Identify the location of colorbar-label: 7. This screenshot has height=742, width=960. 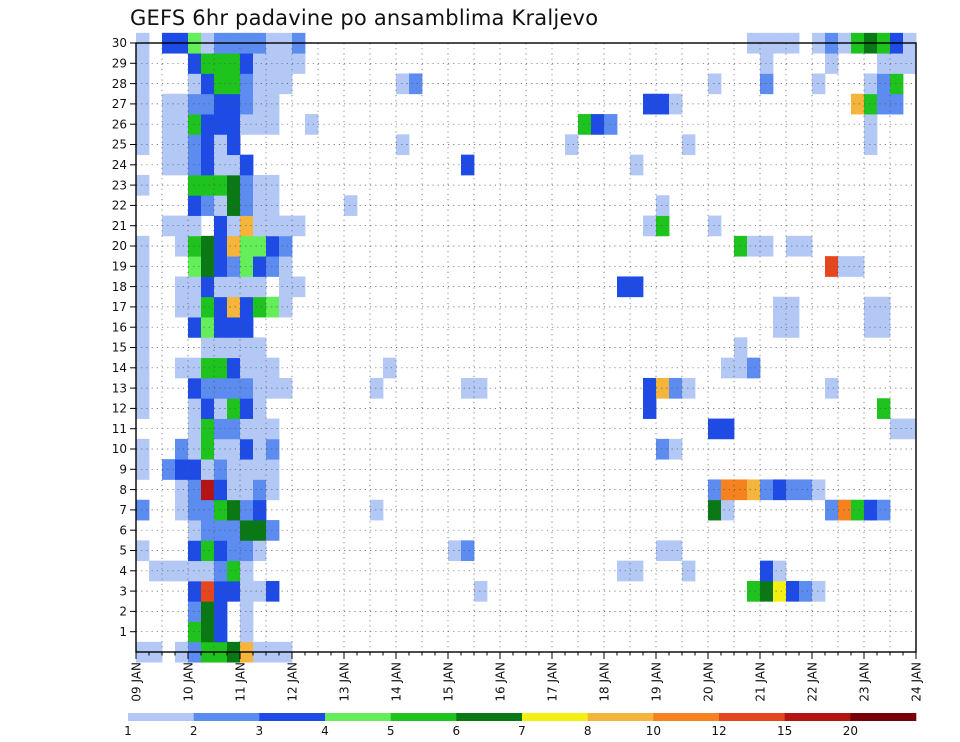
(522, 731).